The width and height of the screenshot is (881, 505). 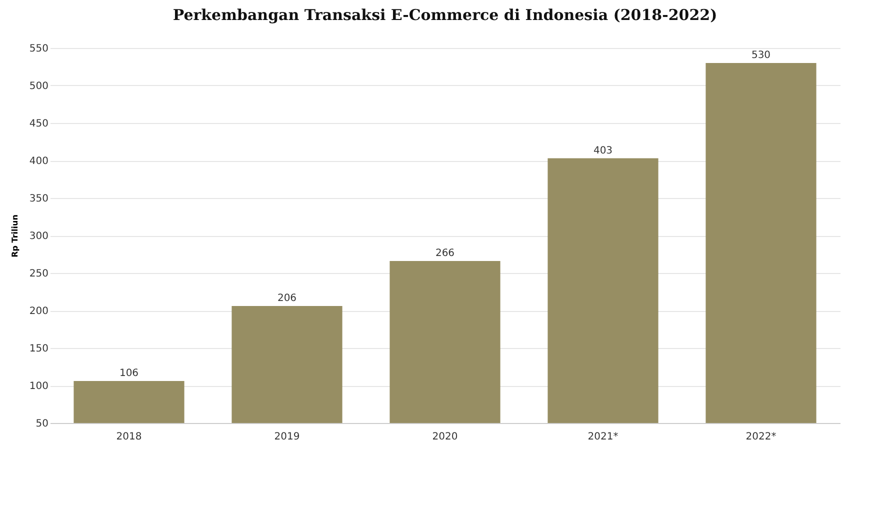 What do you see at coordinates (38, 274) in the screenshot?
I see `y-tick-label: 250` at bounding box center [38, 274].